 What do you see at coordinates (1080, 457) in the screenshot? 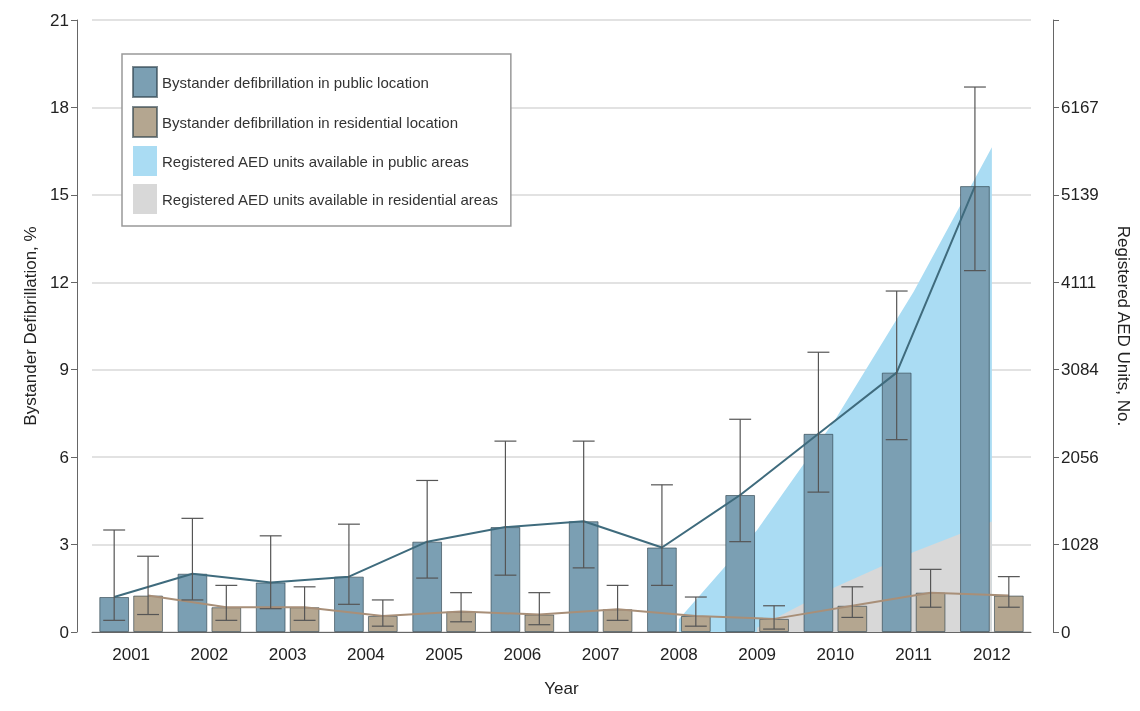
I see `y2-tick-label: 2056` at bounding box center [1080, 457].